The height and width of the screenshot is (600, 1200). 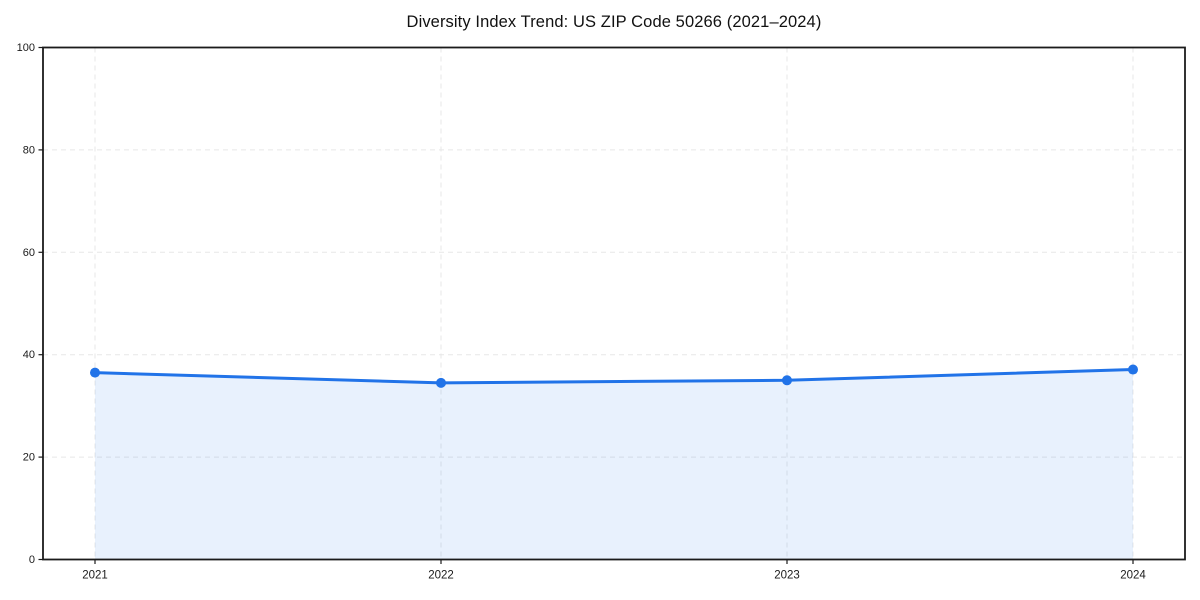 I want to click on data-point-2022, so click(x=441, y=382).